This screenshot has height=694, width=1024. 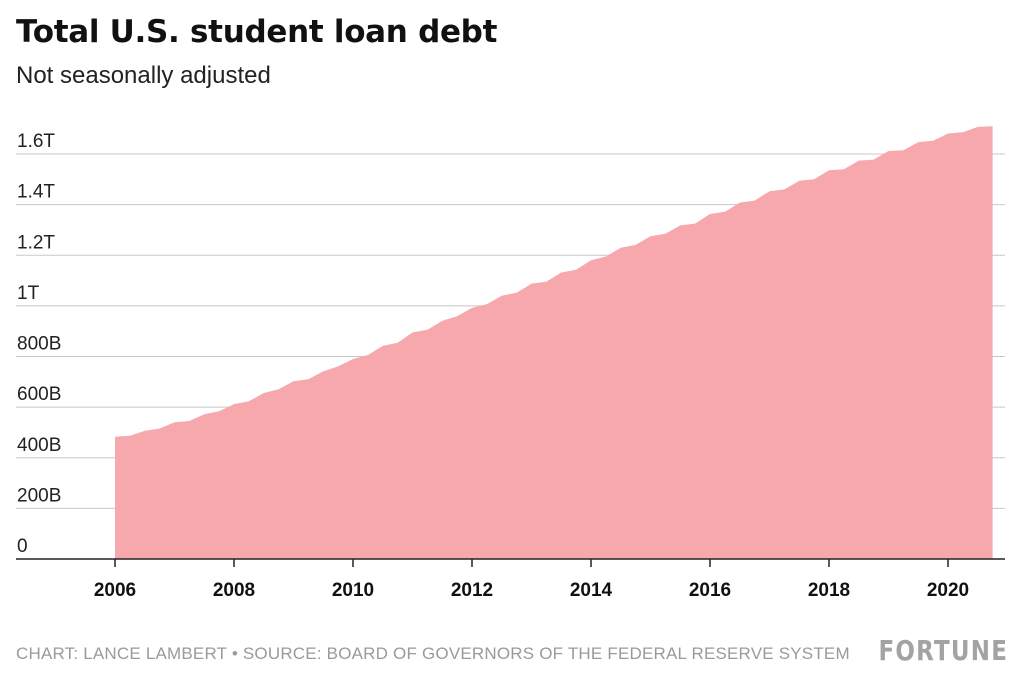 I want to click on x-tick-label: 2006, so click(x=115, y=590).